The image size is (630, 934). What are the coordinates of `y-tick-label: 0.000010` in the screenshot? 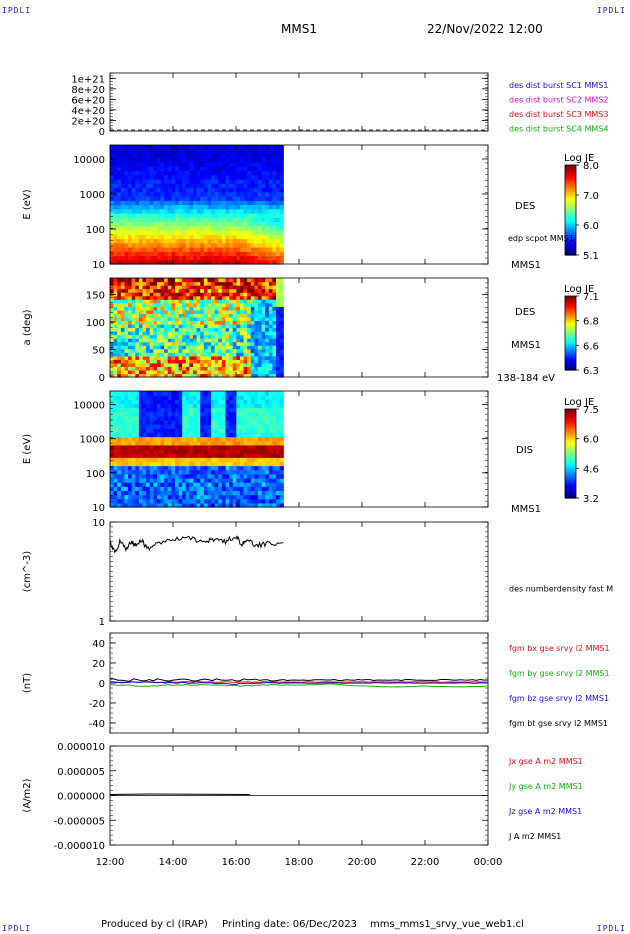 It's located at (81, 747).